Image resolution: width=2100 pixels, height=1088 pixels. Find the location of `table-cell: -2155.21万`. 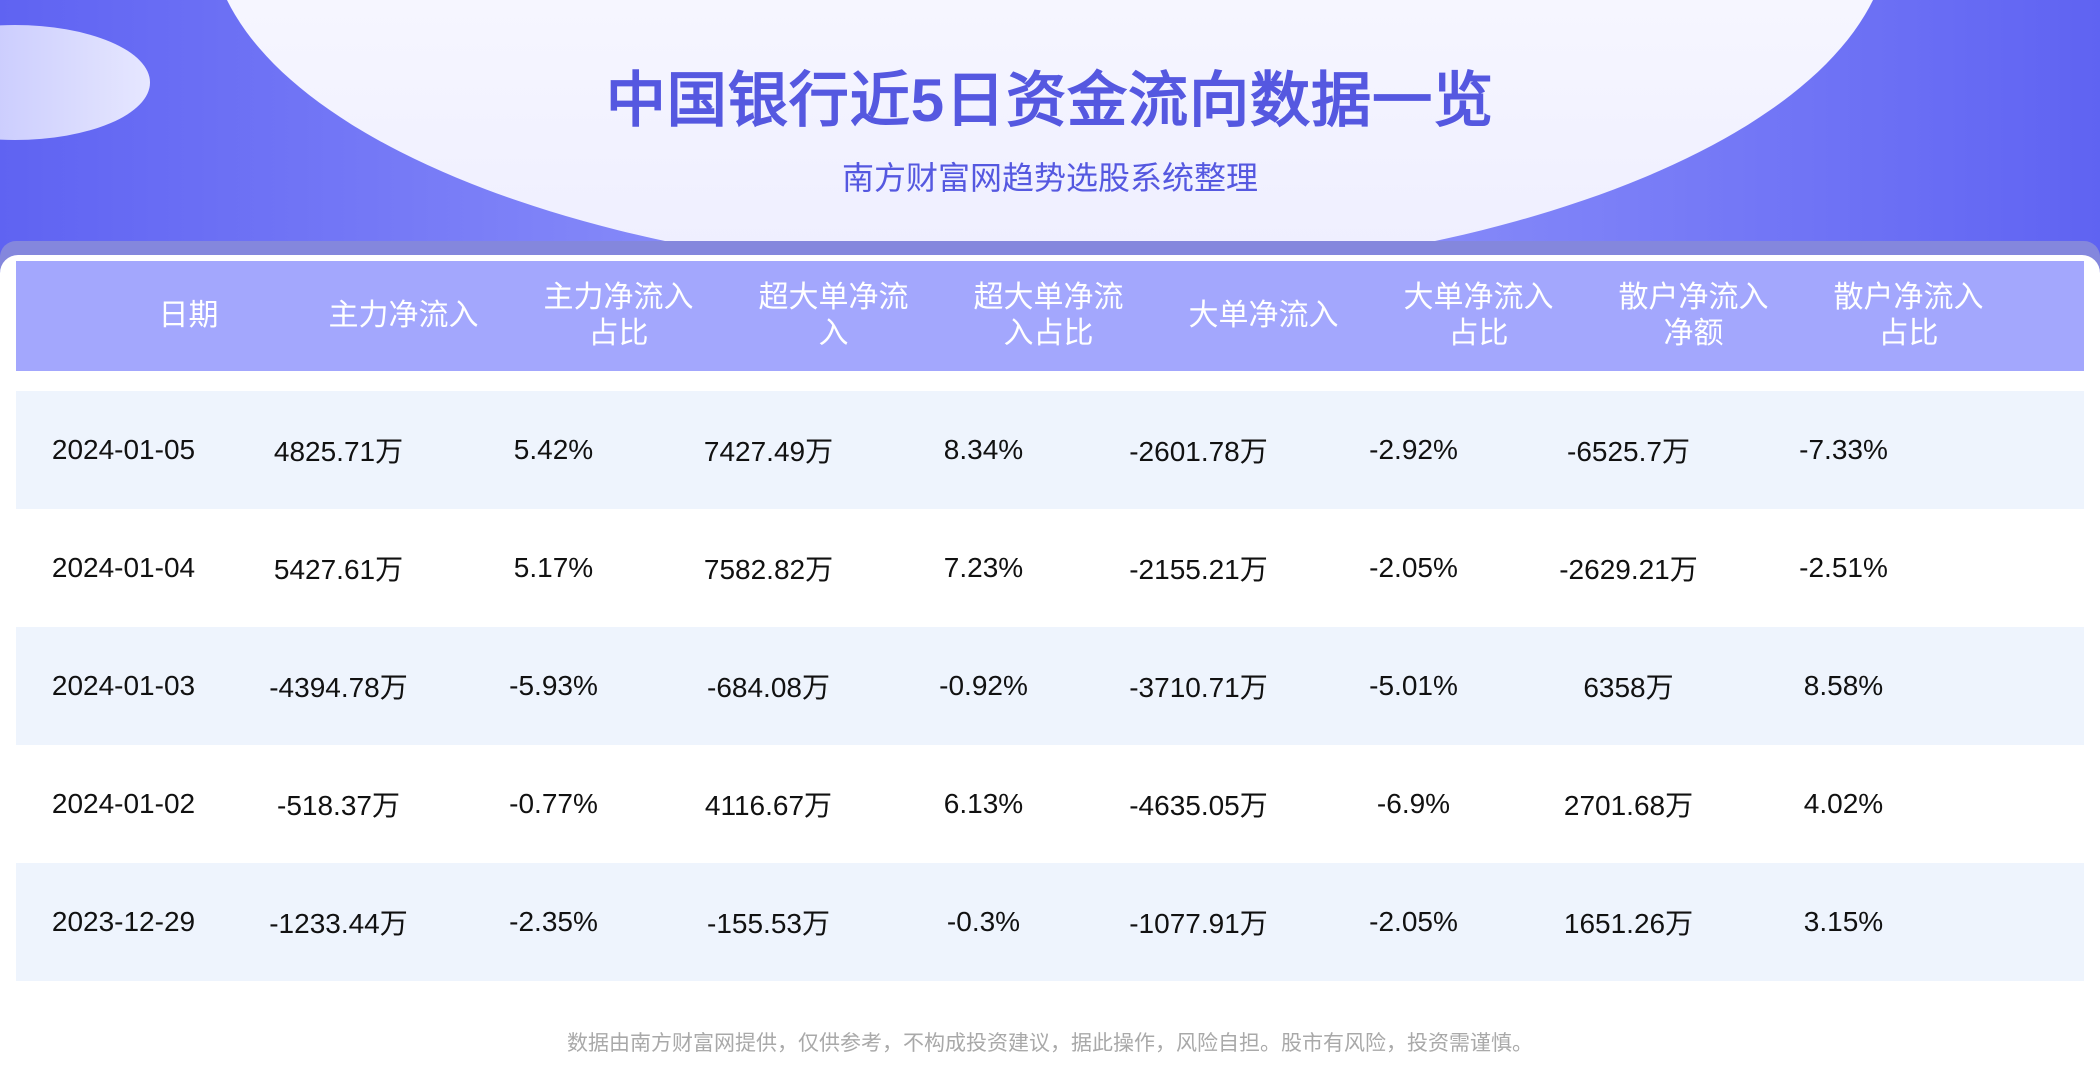

table-cell: -2155.21万 is located at coordinates (1198, 569).